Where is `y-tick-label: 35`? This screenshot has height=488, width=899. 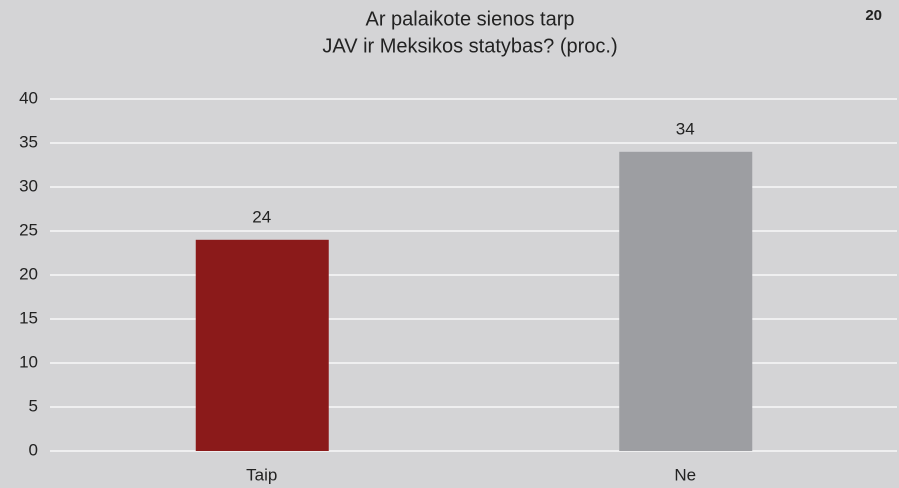 y-tick-label: 35 is located at coordinates (28, 141).